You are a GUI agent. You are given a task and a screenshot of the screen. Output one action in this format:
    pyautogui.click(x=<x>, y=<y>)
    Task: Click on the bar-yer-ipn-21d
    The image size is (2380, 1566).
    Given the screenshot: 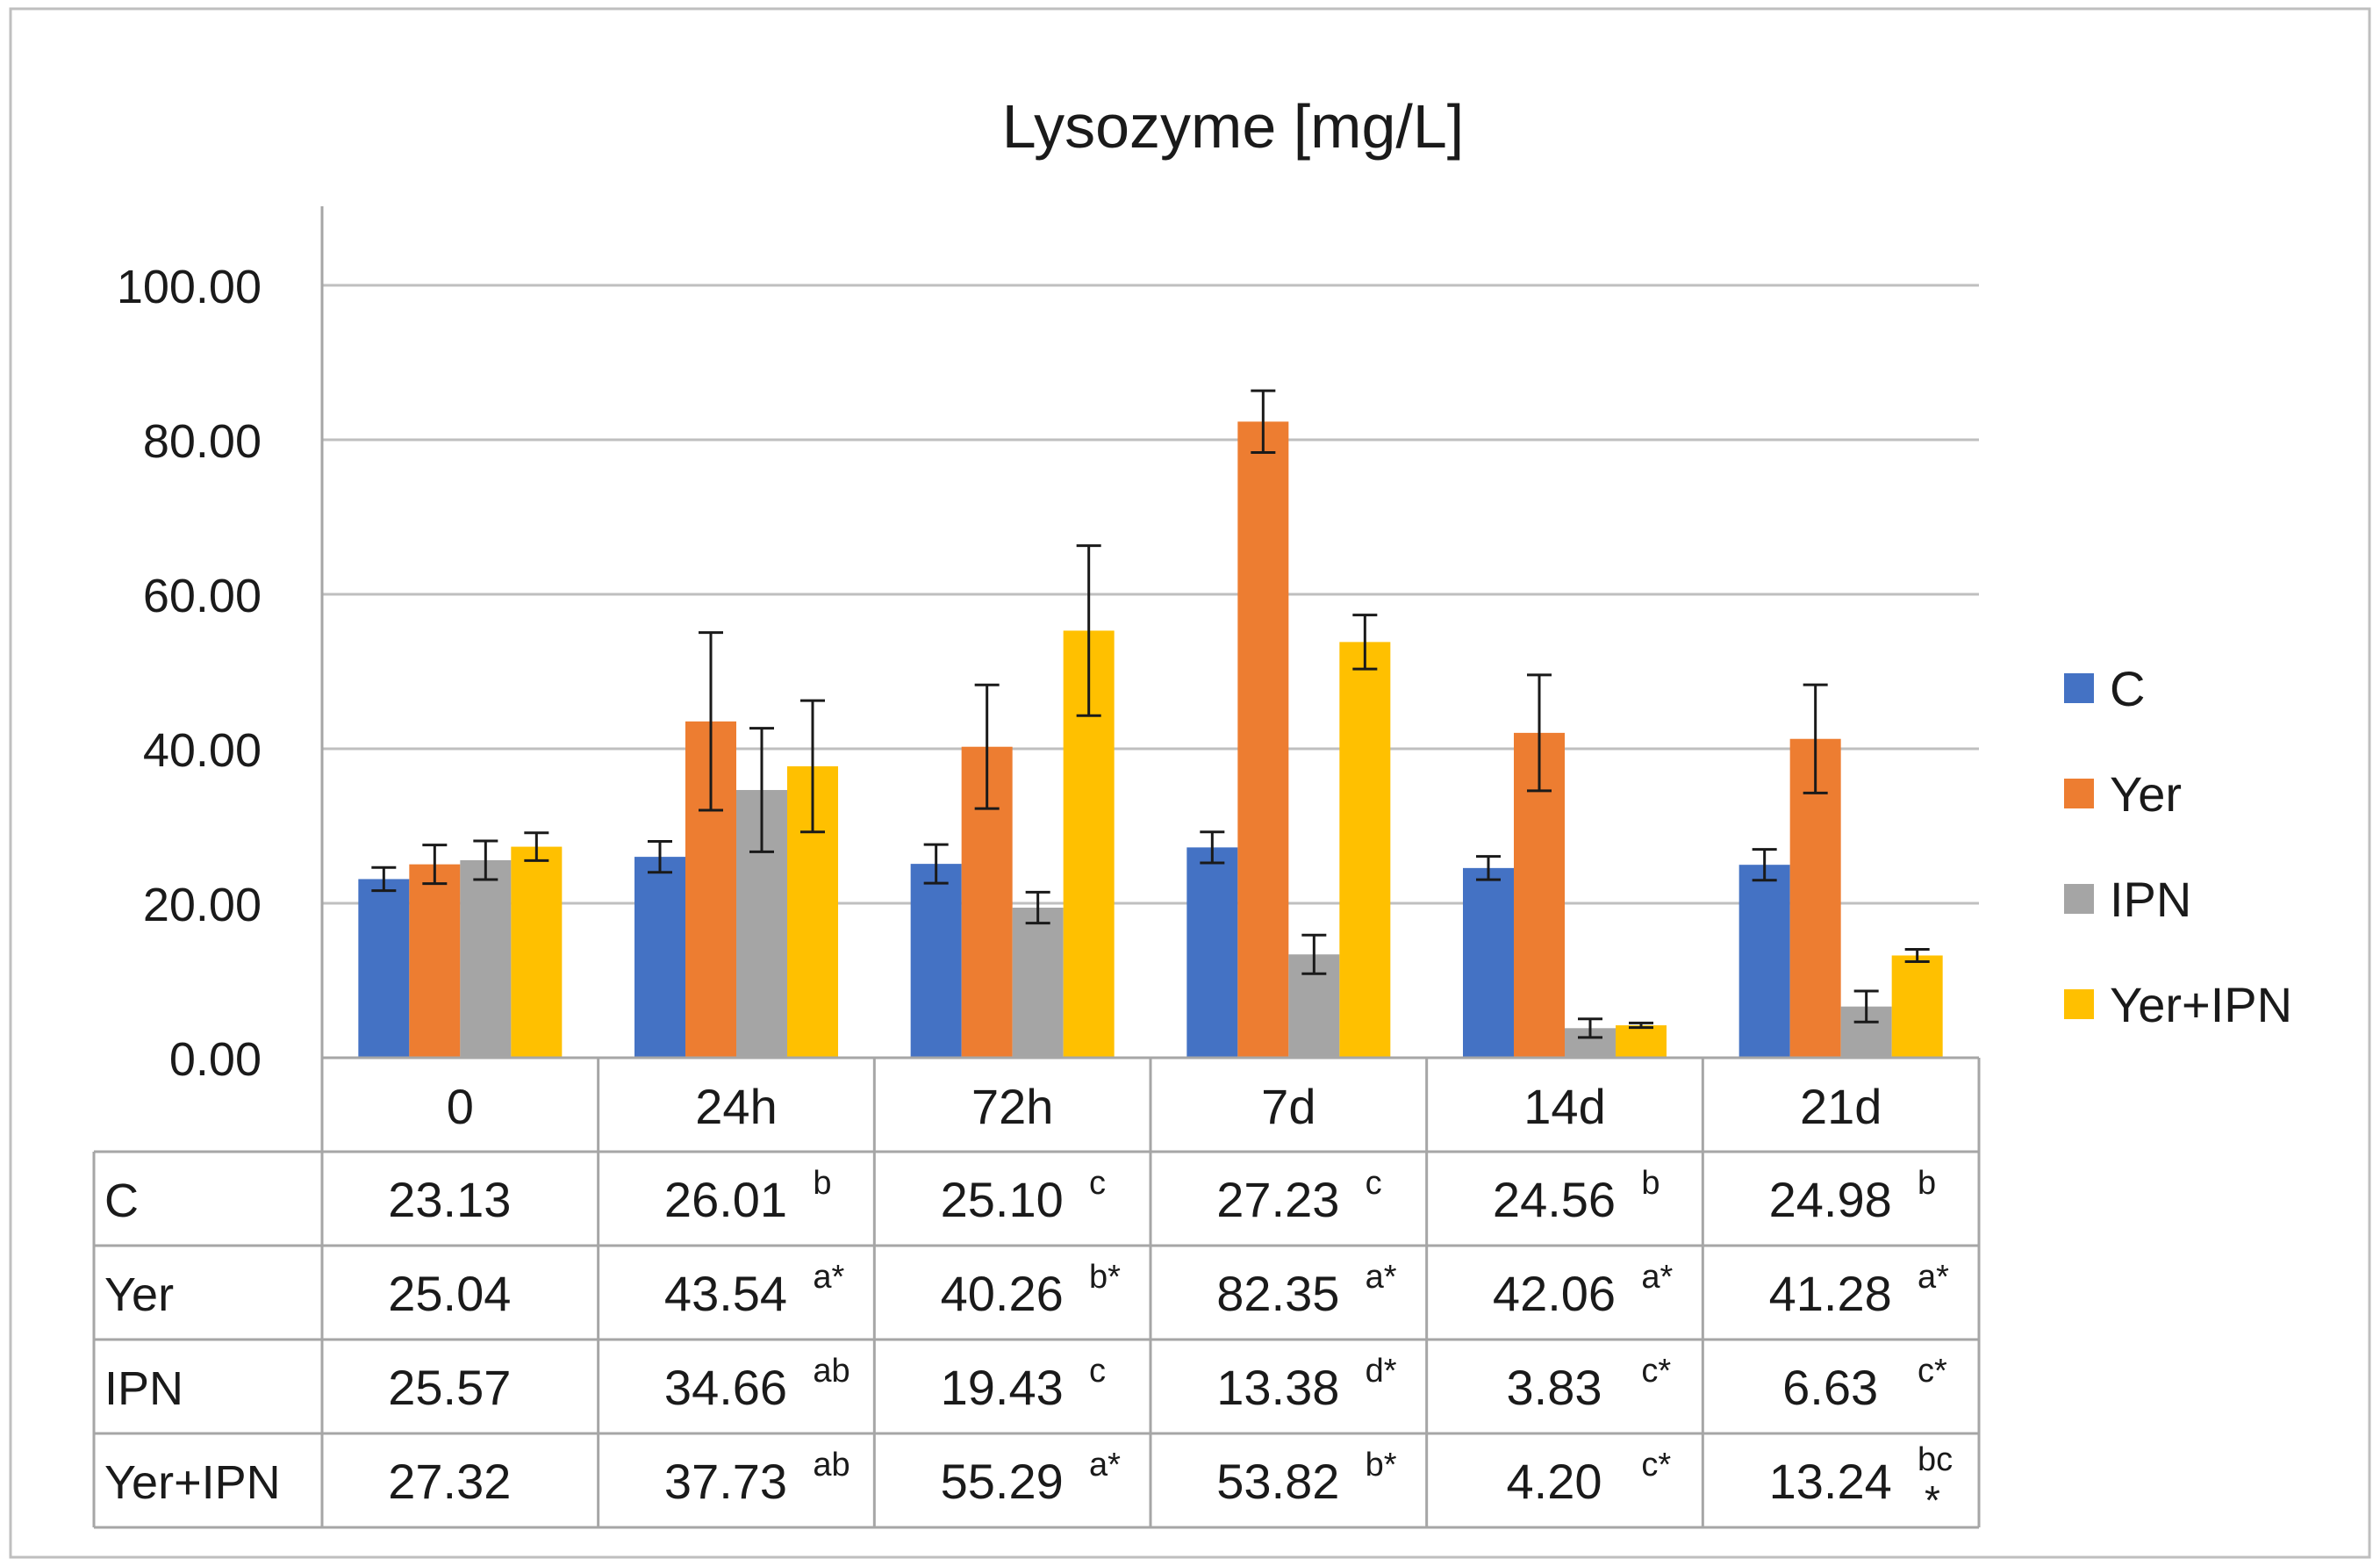 What is the action you would take?
    pyautogui.click(x=1917, y=1006)
    